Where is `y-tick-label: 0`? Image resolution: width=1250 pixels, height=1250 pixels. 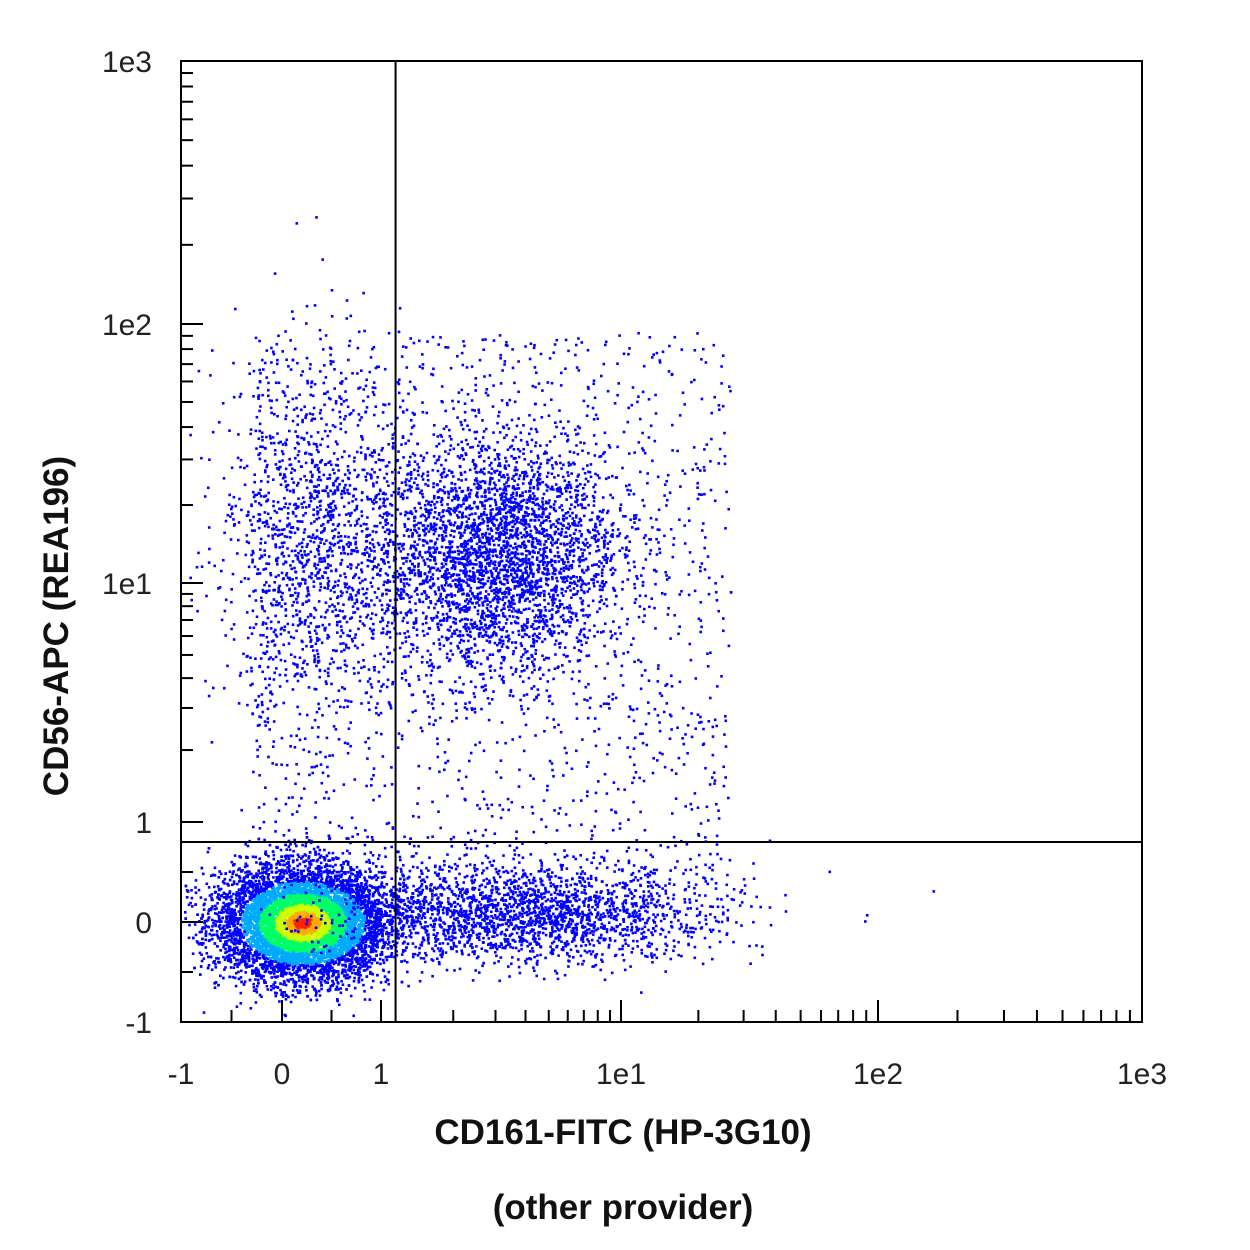 y-tick-label: 0 is located at coordinates (143, 923).